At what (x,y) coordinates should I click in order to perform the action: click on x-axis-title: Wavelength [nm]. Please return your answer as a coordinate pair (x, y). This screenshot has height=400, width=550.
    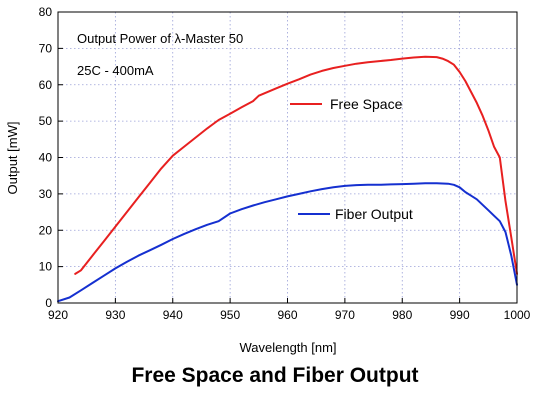
    Looking at the image, I should click on (287, 347).